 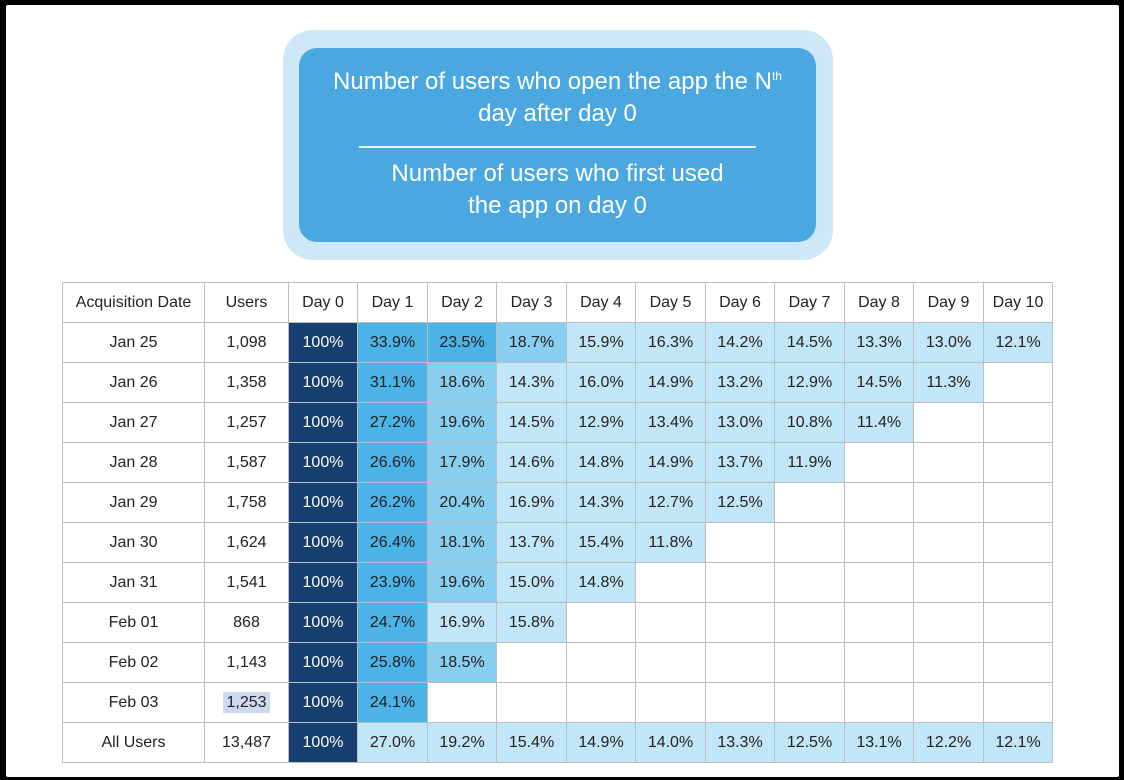 I want to click on fraction-line, so click(x=557, y=147).